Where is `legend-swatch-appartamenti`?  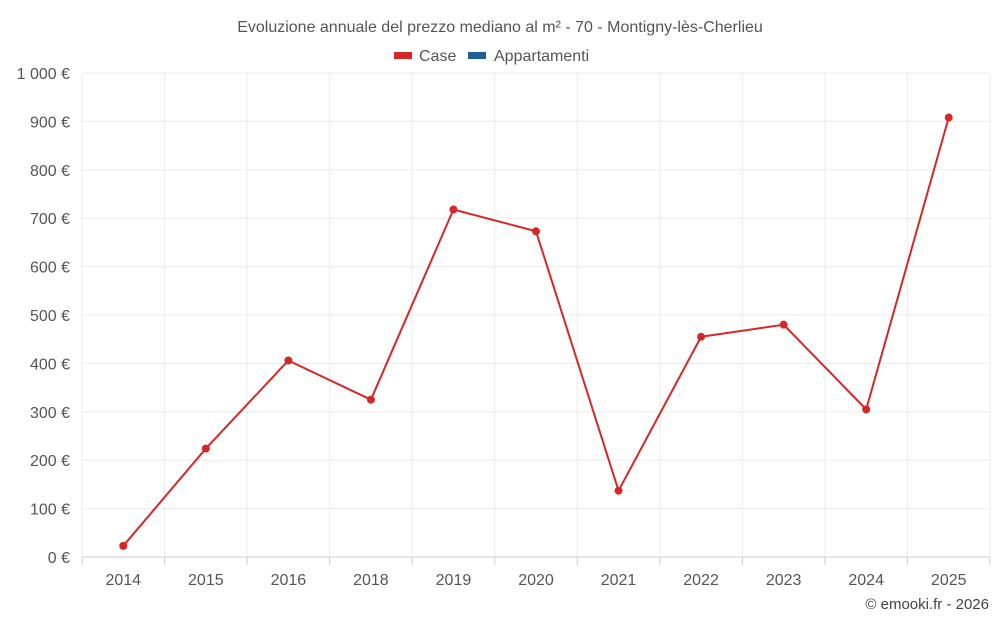 legend-swatch-appartamenti is located at coordinates (477, 55).